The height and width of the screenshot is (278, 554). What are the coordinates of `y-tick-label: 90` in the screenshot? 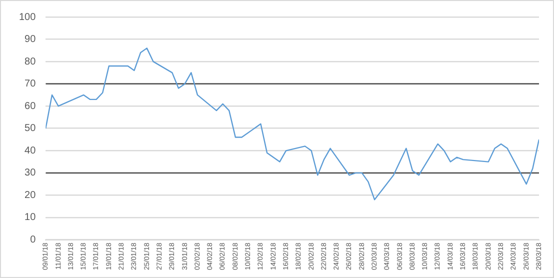 It's located at (30, 40).